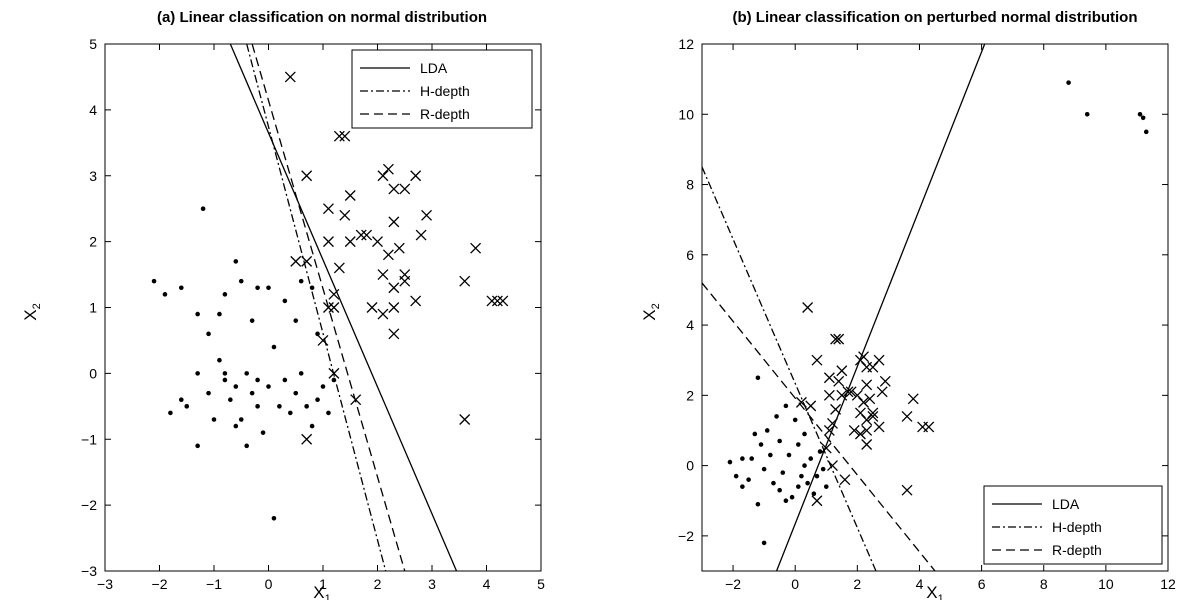 Image resolution: width=1186 pixels, height=600 pixels. Describe the element at coordinates (445, 91) in the screenshot. I see `panel-a-legend-hdepth: H-depth` at that location.